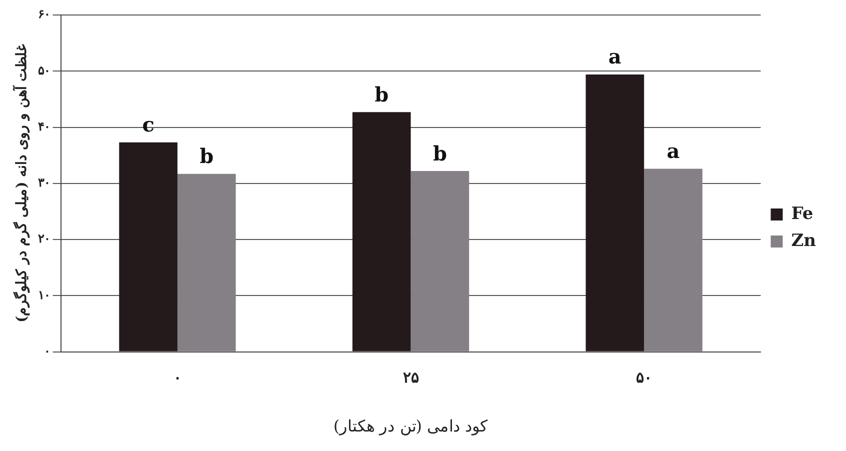 This screenshot has height=451, width=846. I want to click on y-tick-label: ۴۰, so click(44, 126).